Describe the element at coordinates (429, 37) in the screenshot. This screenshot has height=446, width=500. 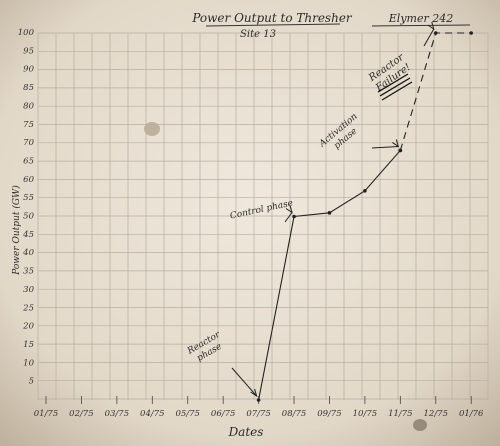
I see `annotation-reactor-failure-arrow` at that location.